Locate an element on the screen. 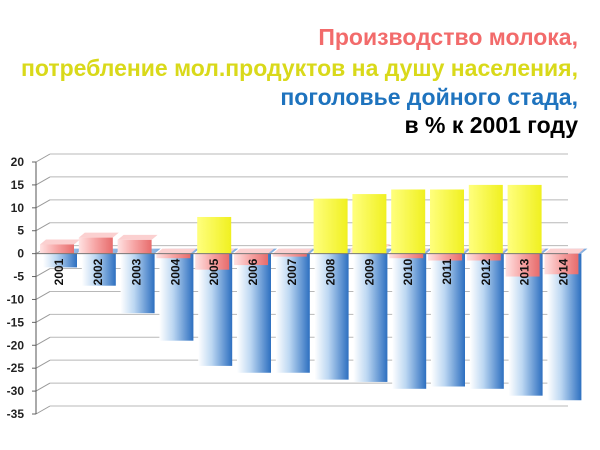 Image resolution: width=600 pixels, height=450 pixels. x-tick-label: 2006 is located at coordinates (253, 271).